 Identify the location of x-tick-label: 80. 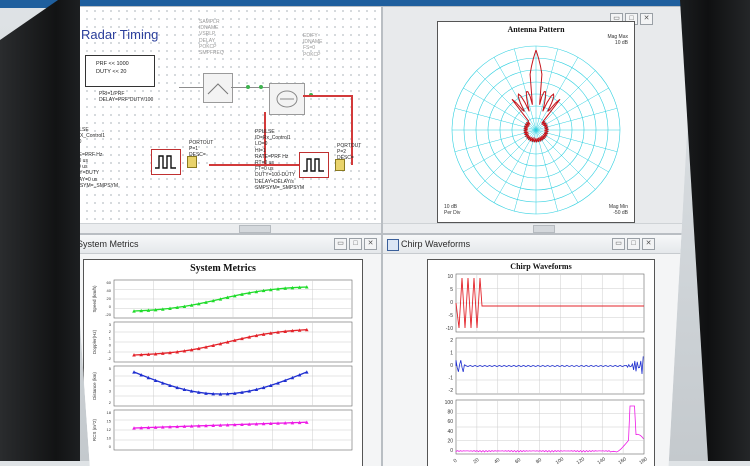
(539, 461).